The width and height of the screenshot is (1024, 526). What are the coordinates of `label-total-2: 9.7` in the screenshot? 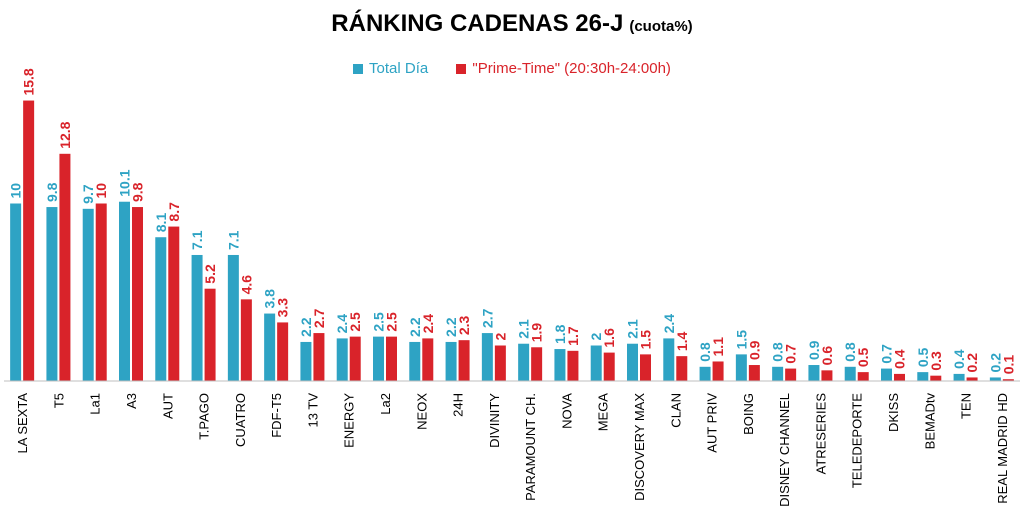 It's located at (88, 194).